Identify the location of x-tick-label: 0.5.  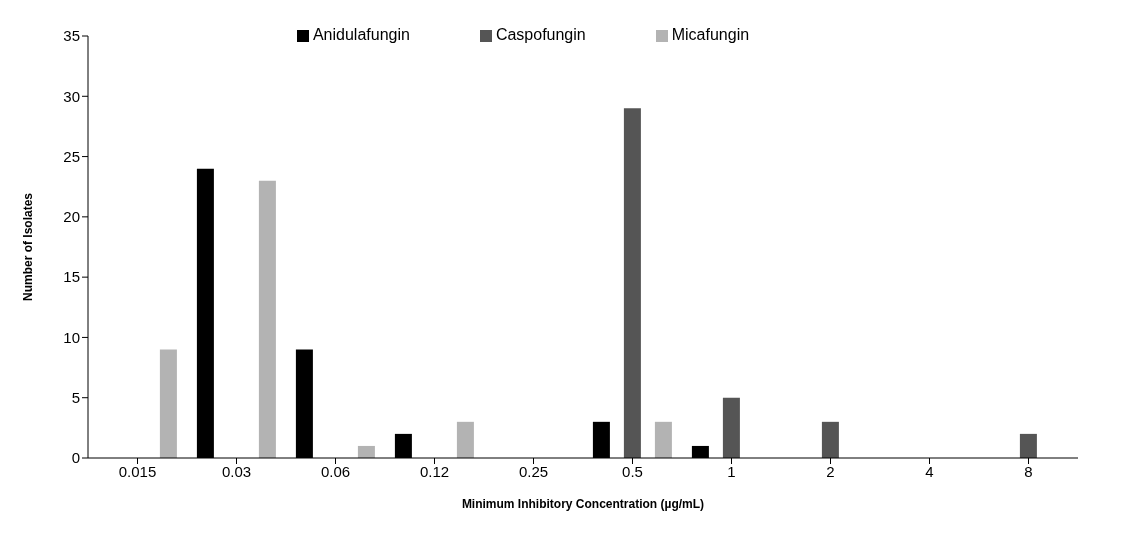
(632, 471).